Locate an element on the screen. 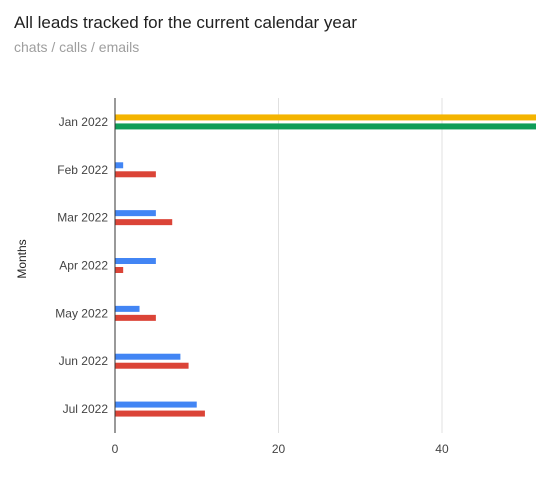 This screenshot has height=479, width=536. x-tick-label: 20 is located at coordinates (279, 449).